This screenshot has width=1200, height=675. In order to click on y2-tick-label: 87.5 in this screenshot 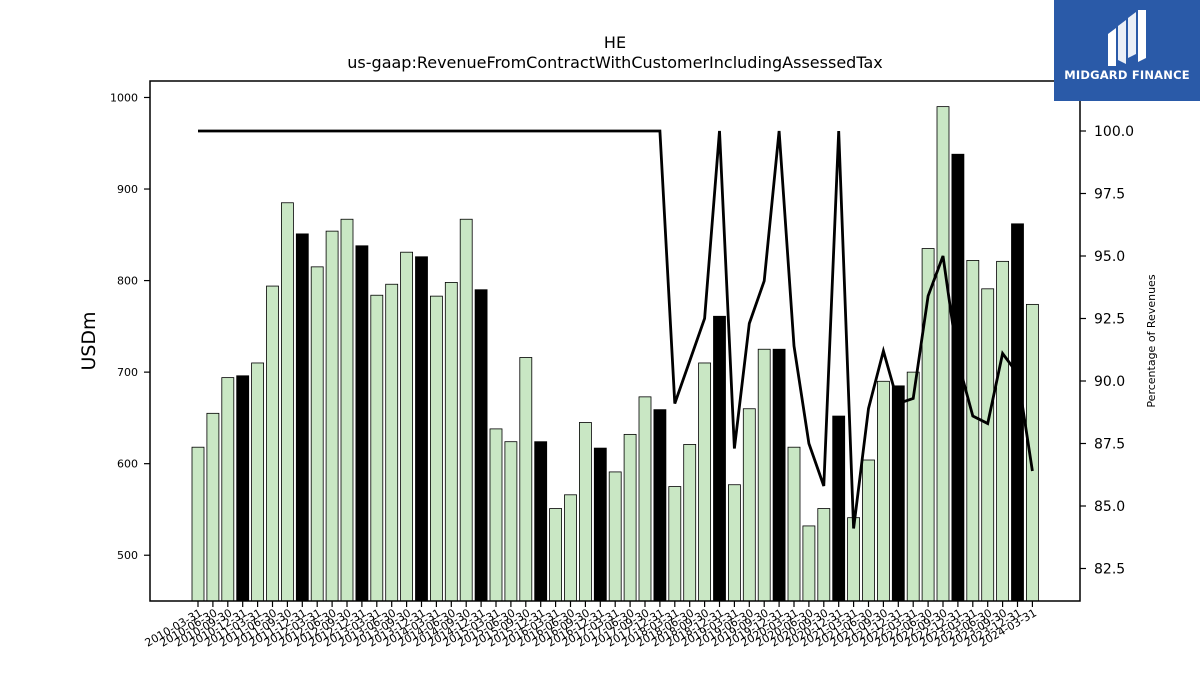, I will do `click(1109, 445)`.